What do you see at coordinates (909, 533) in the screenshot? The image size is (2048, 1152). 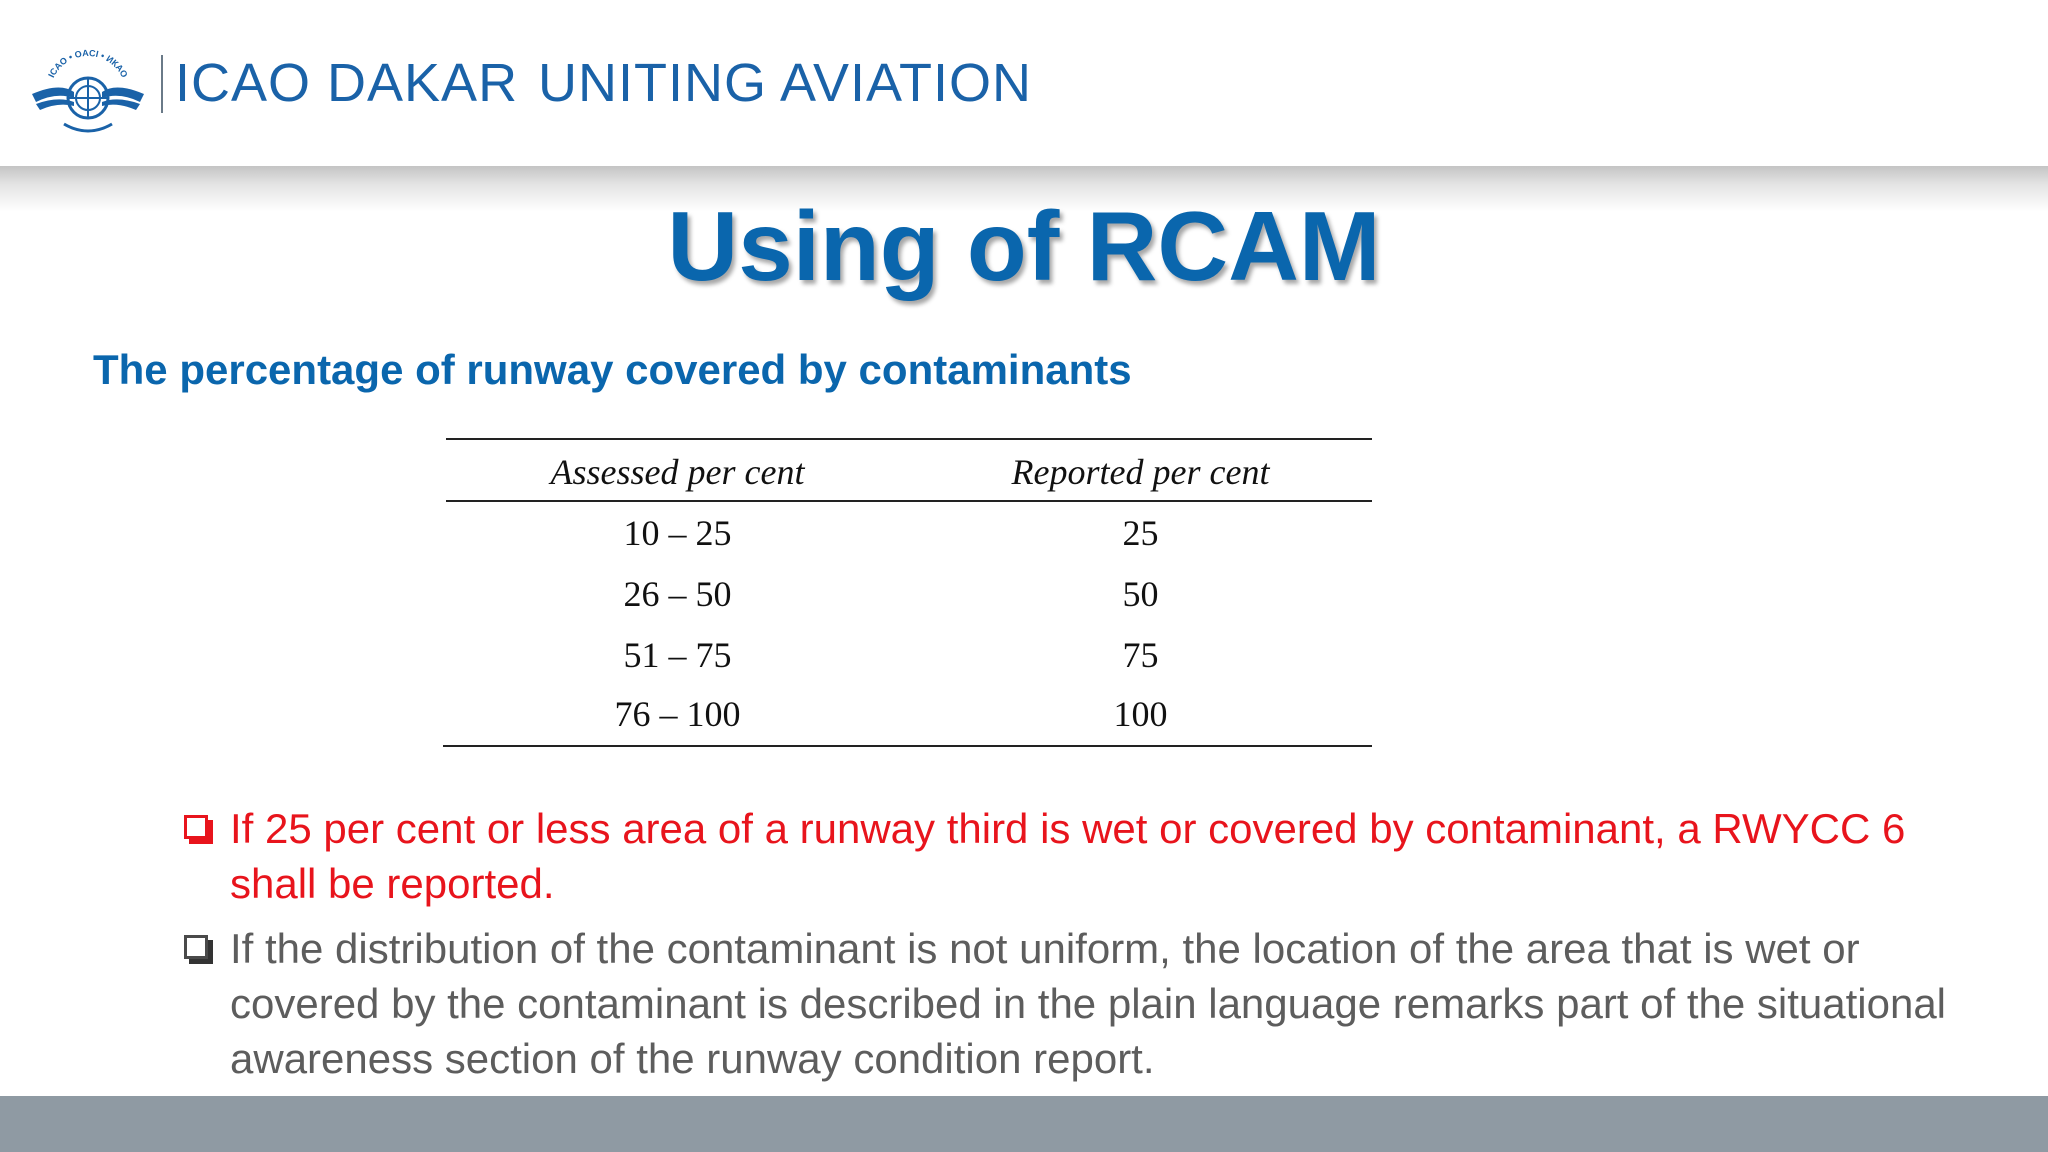 I see `table-row: 10 – 25 25` at bounding box center [909, 533].